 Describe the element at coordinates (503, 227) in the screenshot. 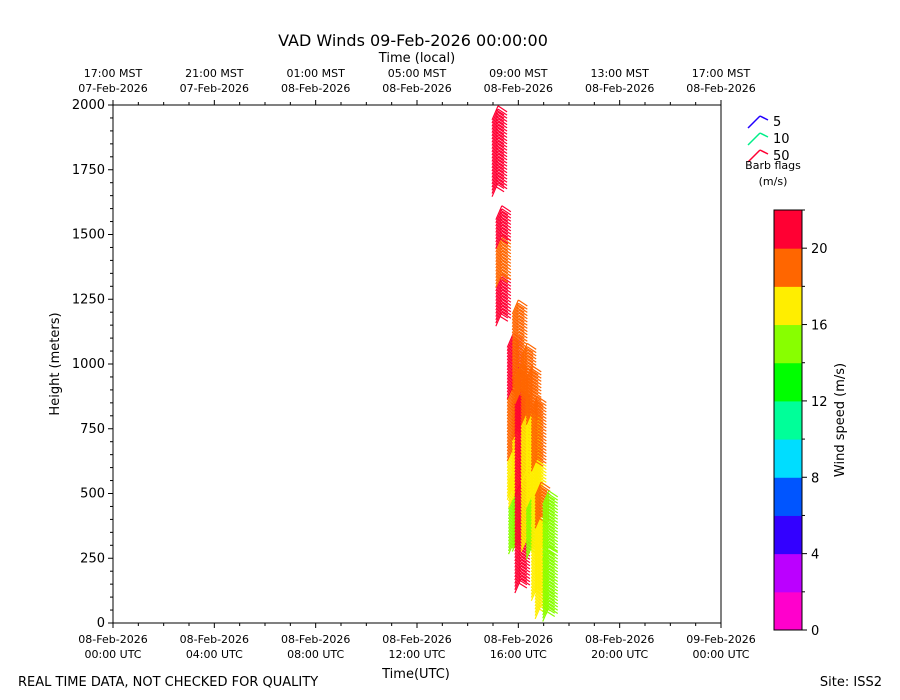

I see `wind-barb-segment` at that location.